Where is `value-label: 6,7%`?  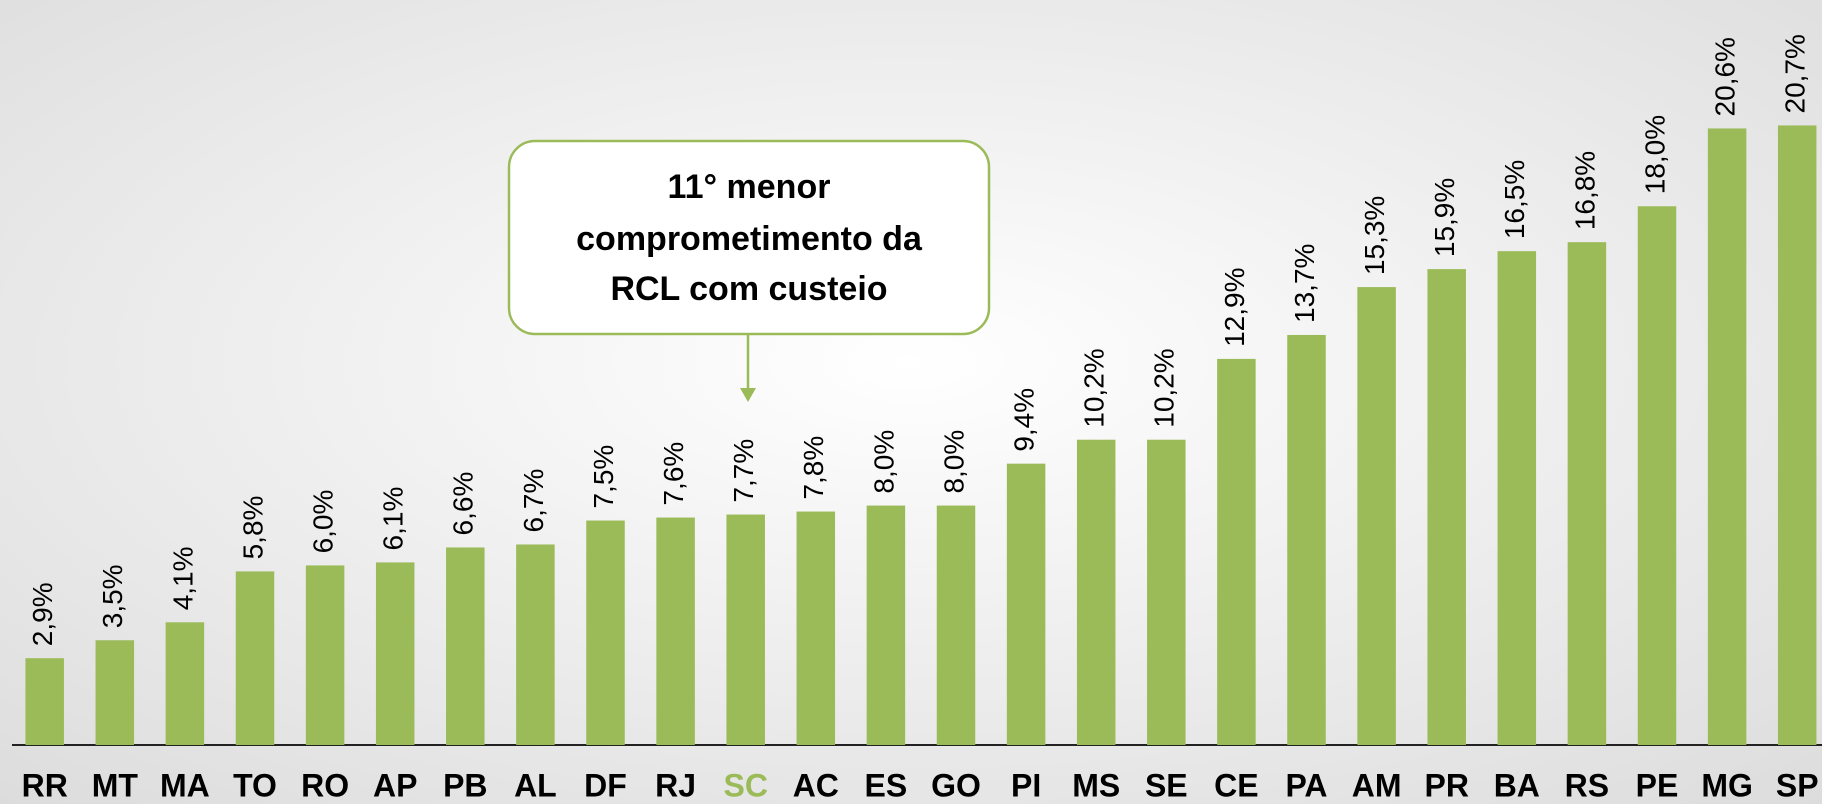
value-label: 6,7% is located at coordinates (533, 501).